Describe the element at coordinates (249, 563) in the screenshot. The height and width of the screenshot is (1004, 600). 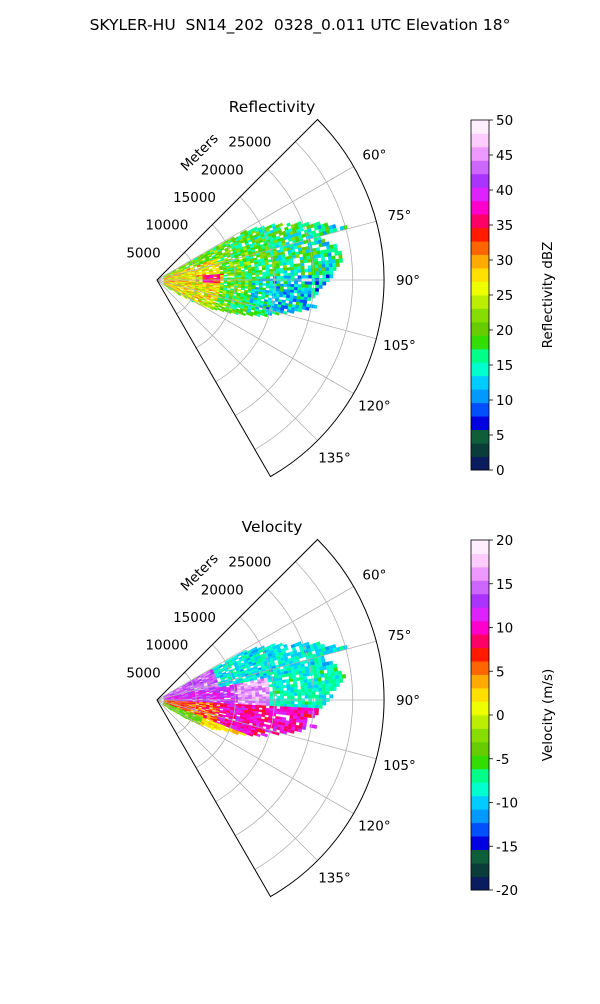
I see `range-tick-label: 25000` at that location.